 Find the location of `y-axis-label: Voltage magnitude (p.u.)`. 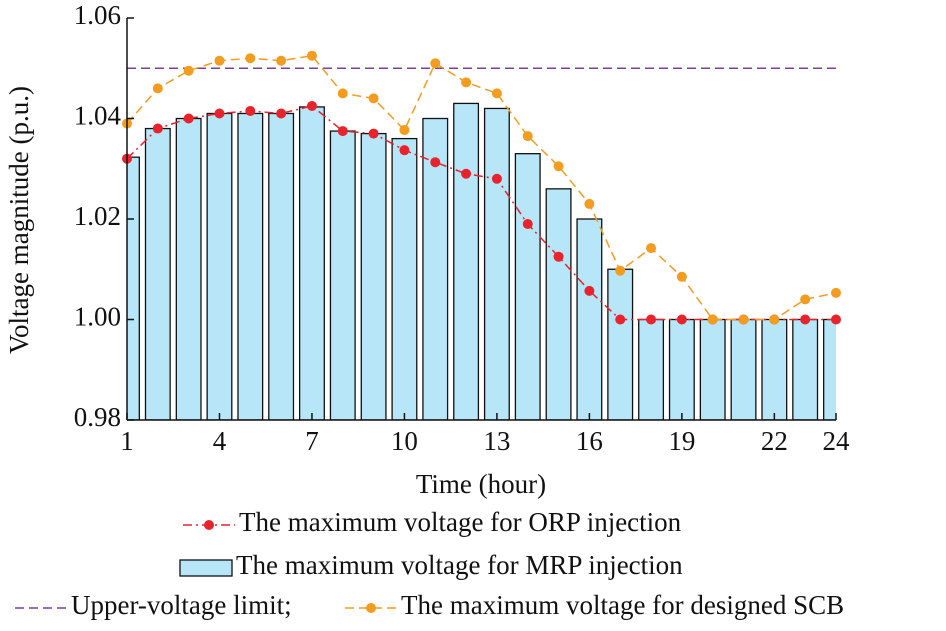

y-axis-label: Voltage magnitude (p.u.) is located at coordinates (19, 220).